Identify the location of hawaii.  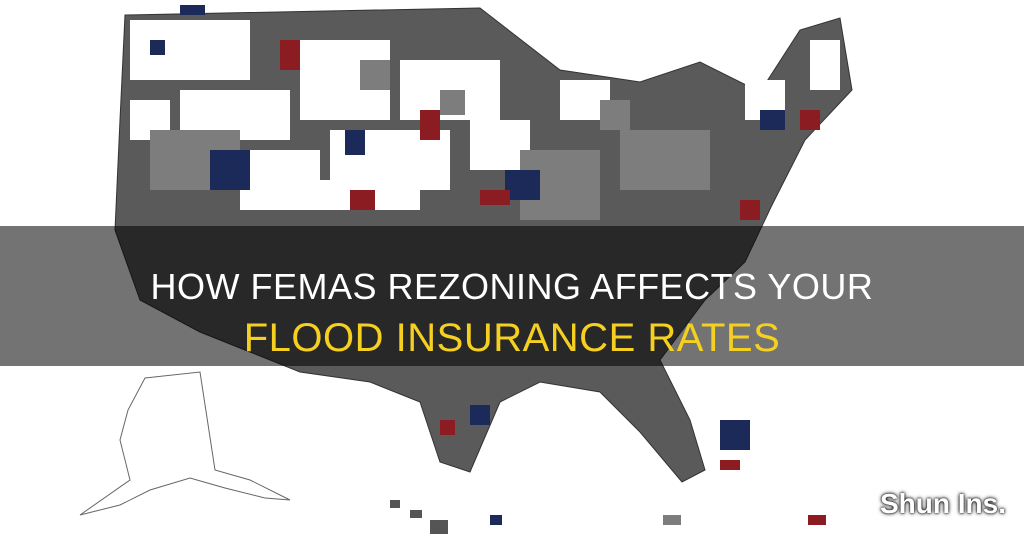
(419, 517).